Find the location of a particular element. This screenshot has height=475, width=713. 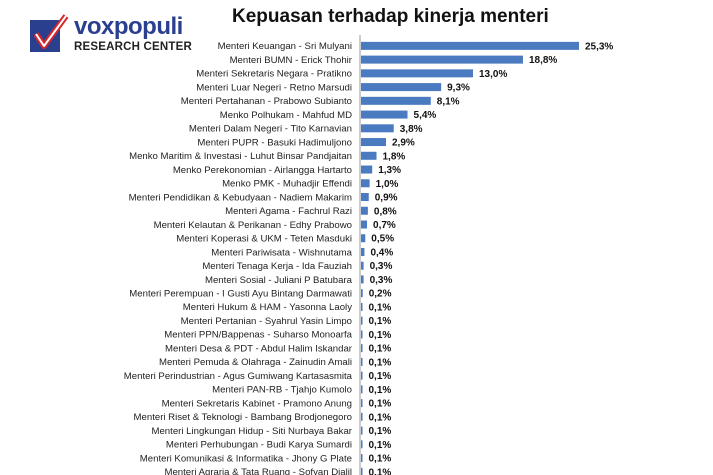

data-label: 0,4% is located at coordinates (381, 252).